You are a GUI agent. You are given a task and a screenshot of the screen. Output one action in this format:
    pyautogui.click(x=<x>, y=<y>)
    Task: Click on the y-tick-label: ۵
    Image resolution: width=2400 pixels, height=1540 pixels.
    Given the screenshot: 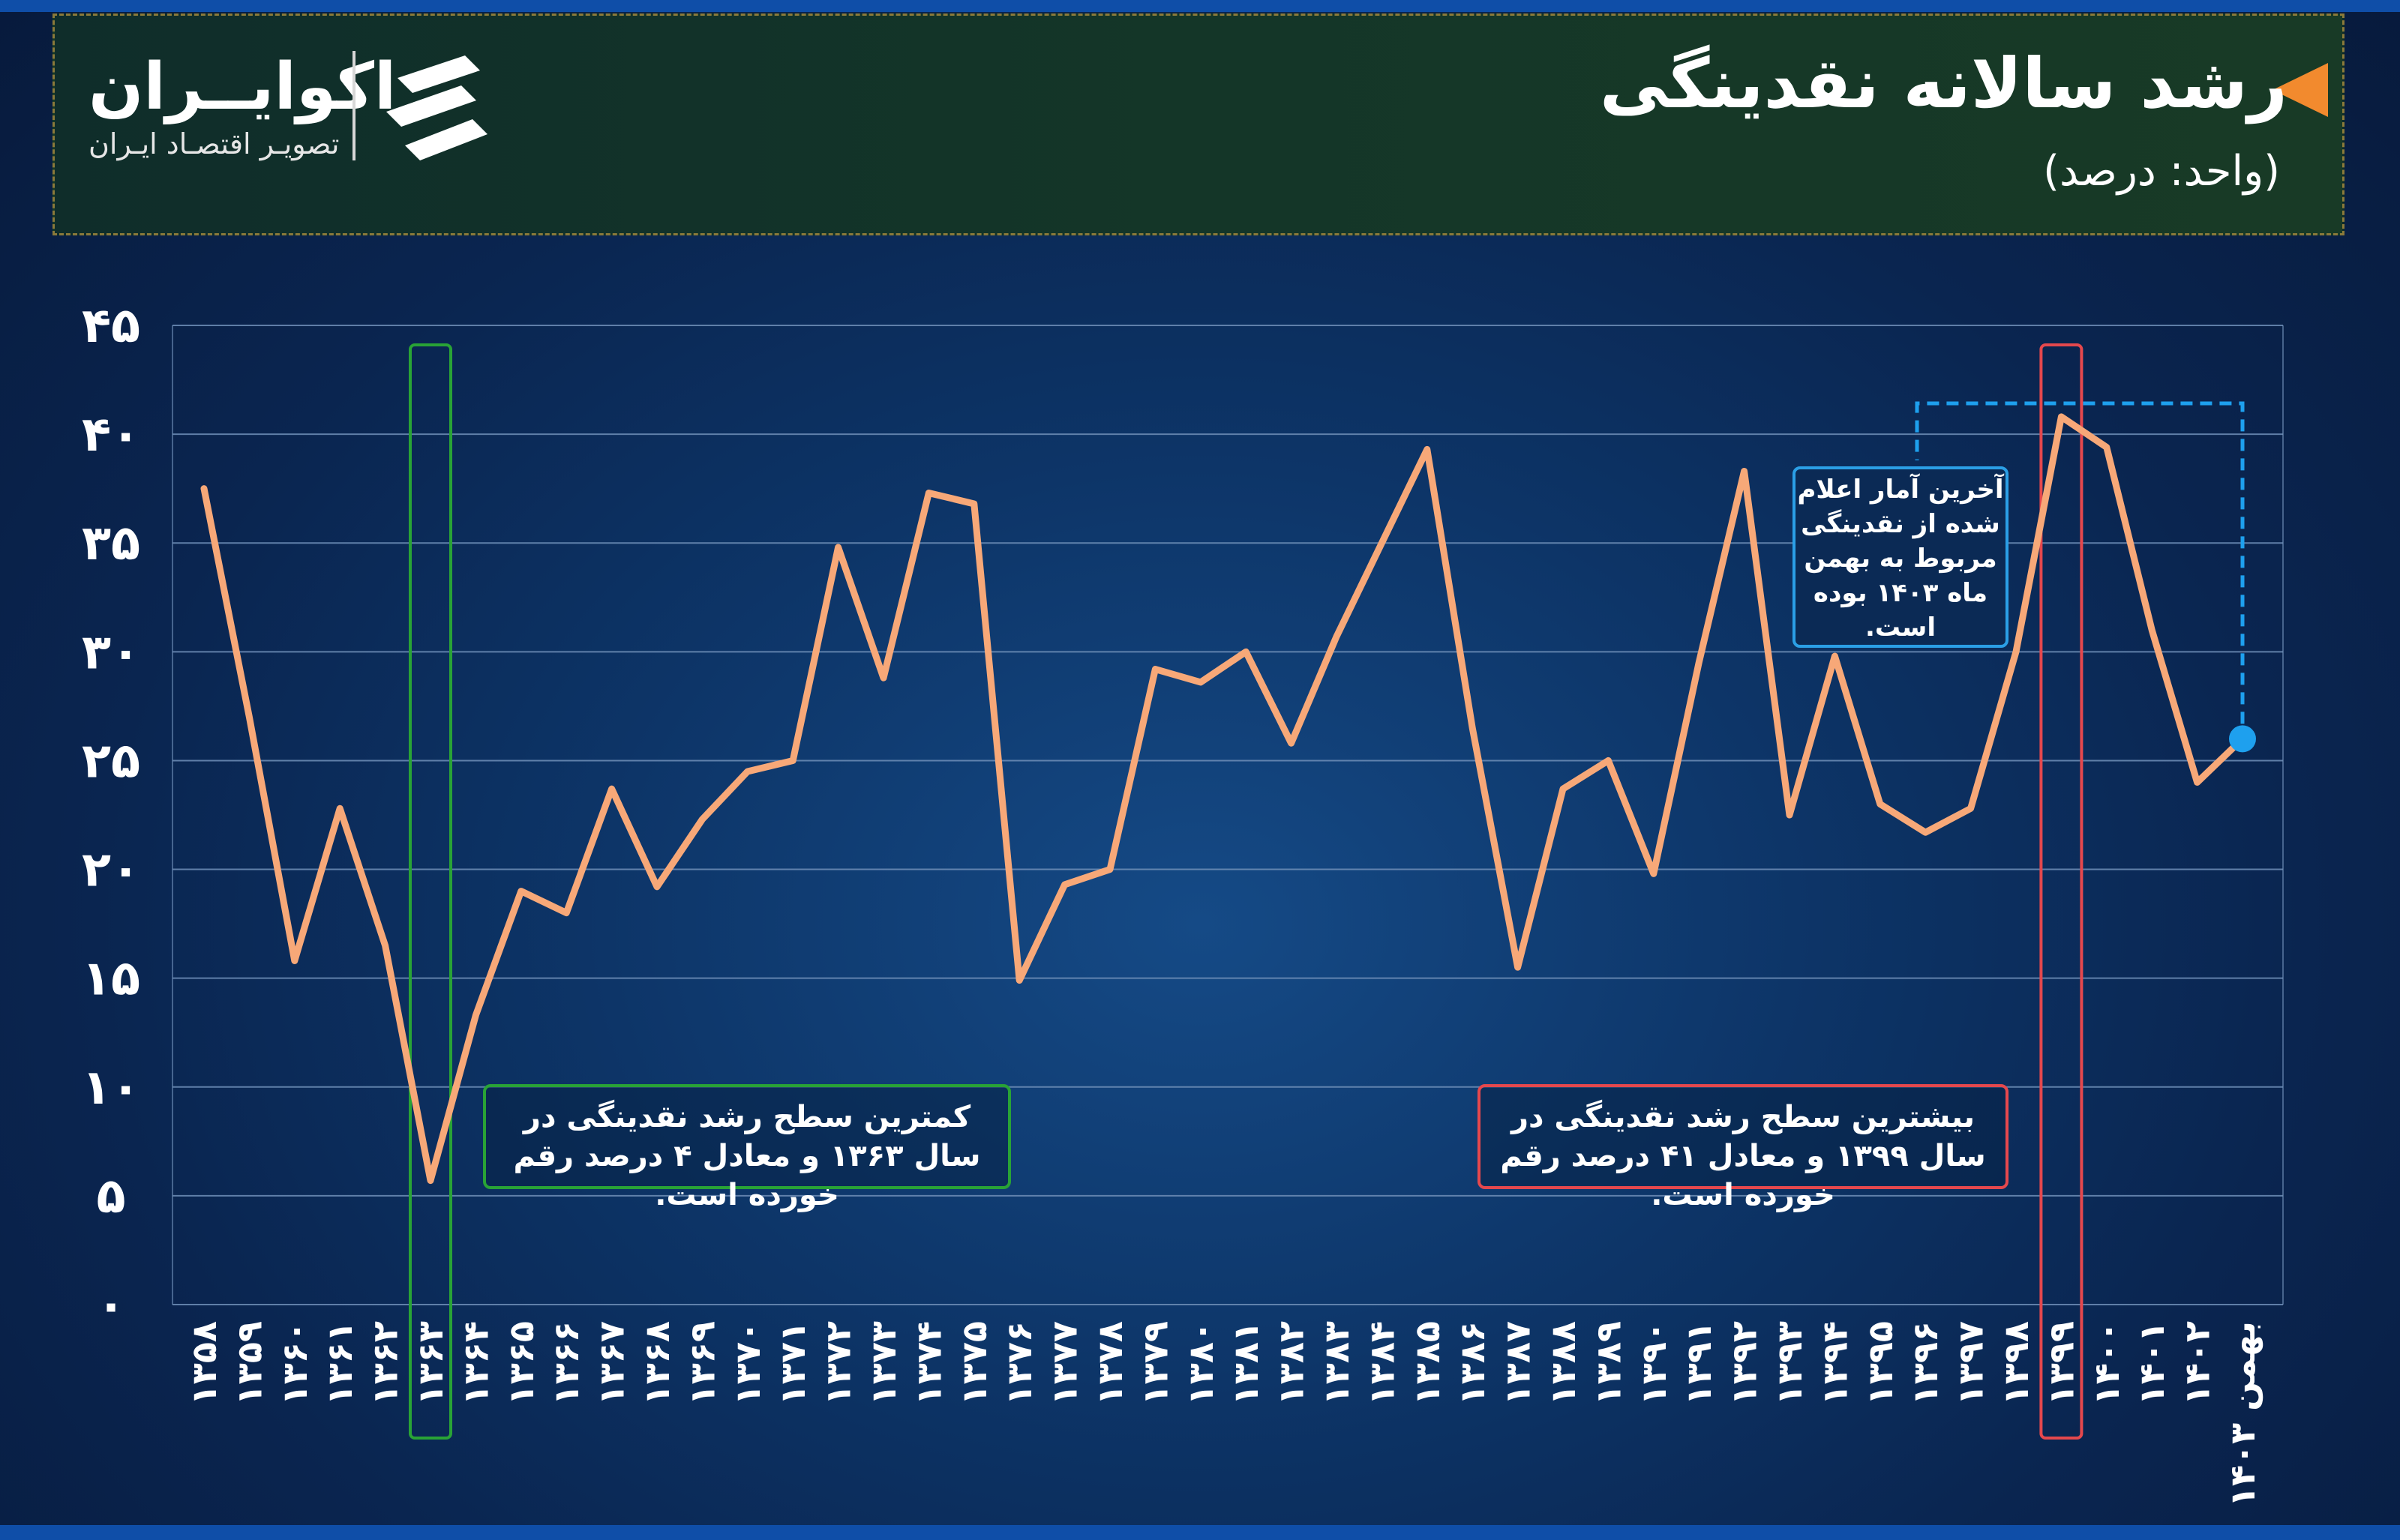 What is the action you would take?
    pyautogui.click(x=110, y=1196)
    